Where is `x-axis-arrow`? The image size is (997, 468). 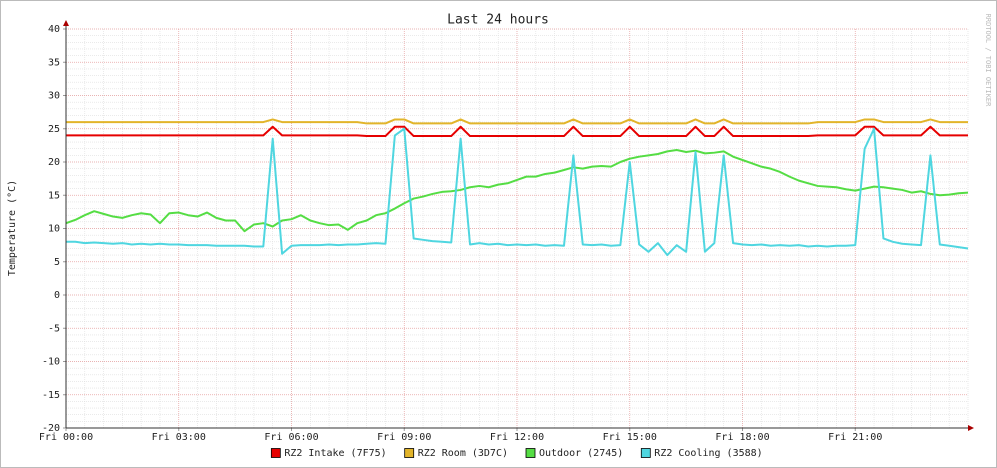
x-axis-arrow is located at coordinates (971, 428).